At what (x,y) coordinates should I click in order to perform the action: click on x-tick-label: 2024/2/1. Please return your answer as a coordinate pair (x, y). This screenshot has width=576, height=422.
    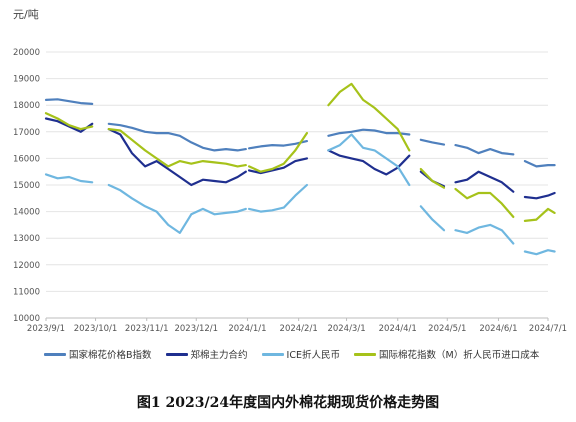
    Looking at the image, I should click on (299, 329).